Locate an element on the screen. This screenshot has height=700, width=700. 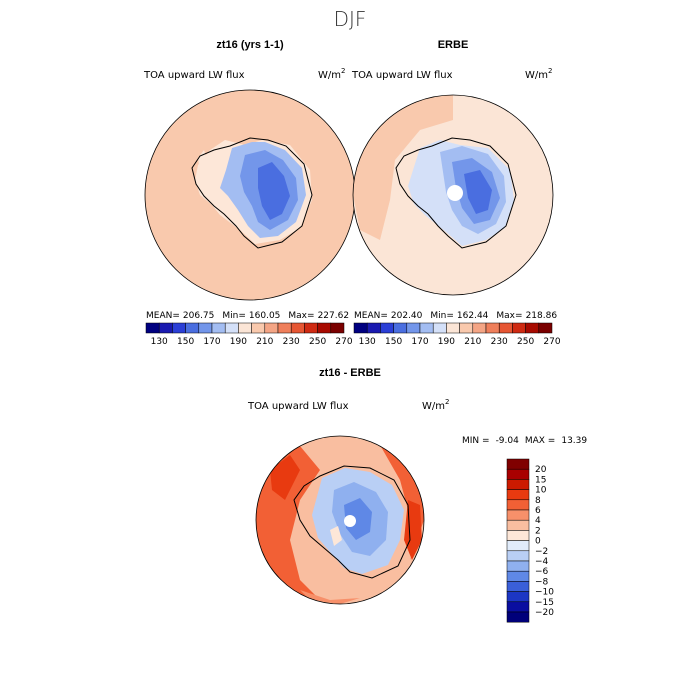
panel-obs-units: W/m2 is located at coordinates (538, 74).